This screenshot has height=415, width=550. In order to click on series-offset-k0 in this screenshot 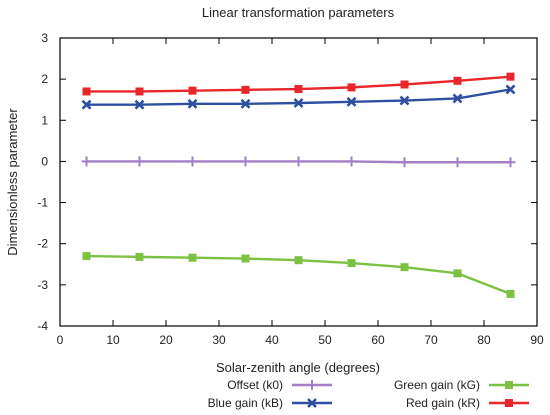, I will do `click(298, 162)`.